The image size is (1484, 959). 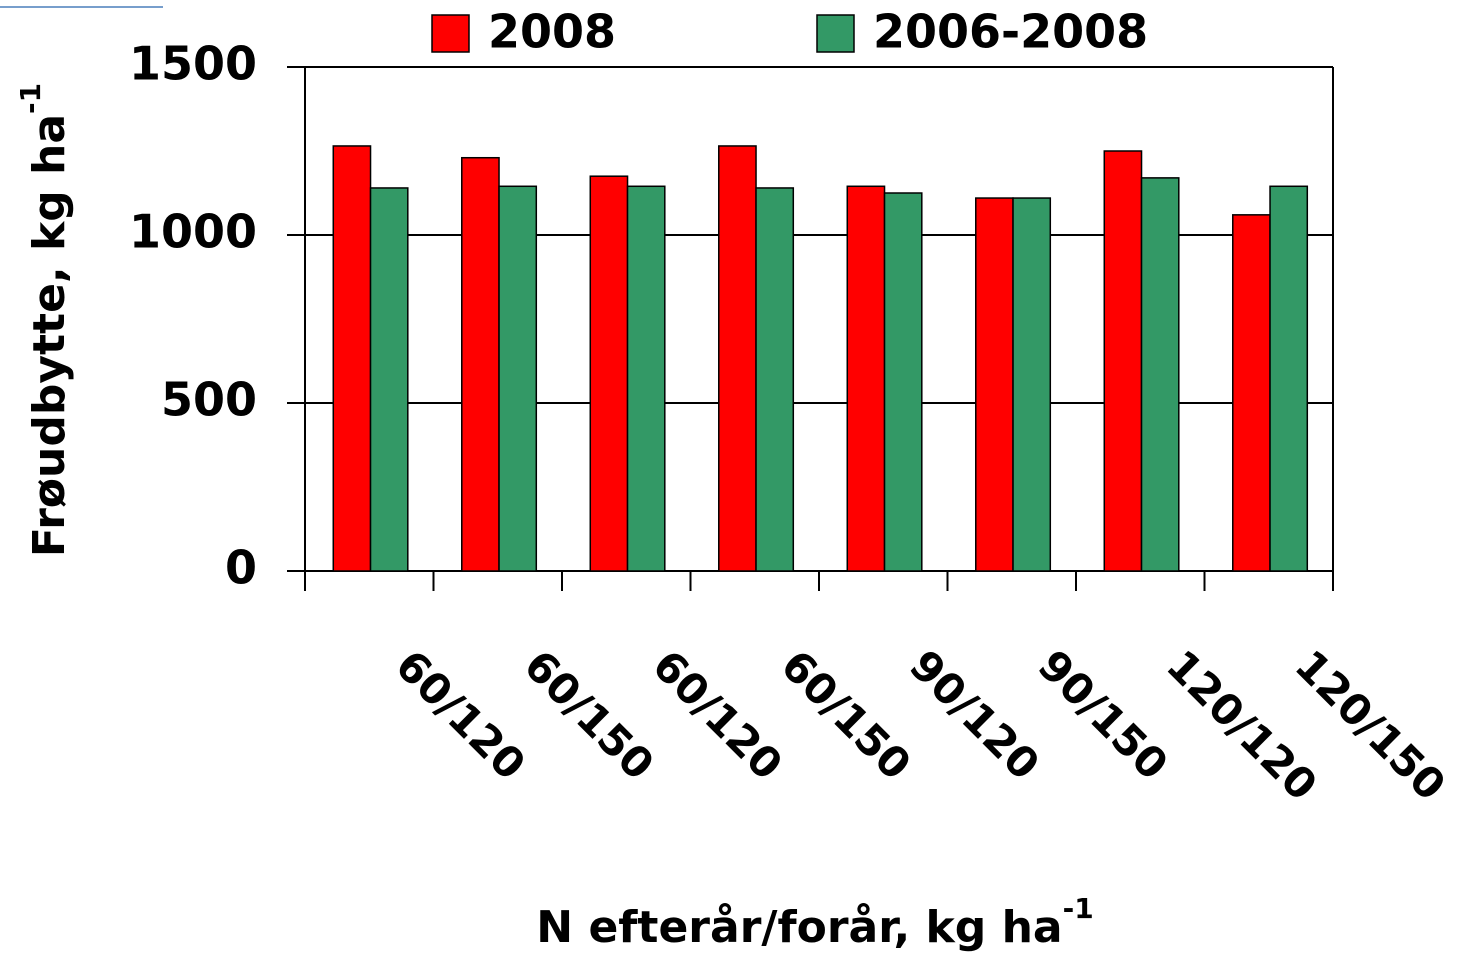 What do you see at coordinates (1103, 715) in the screenshot?
I see `x-tick-label: 90/150` at bounding box center [1103, 715].